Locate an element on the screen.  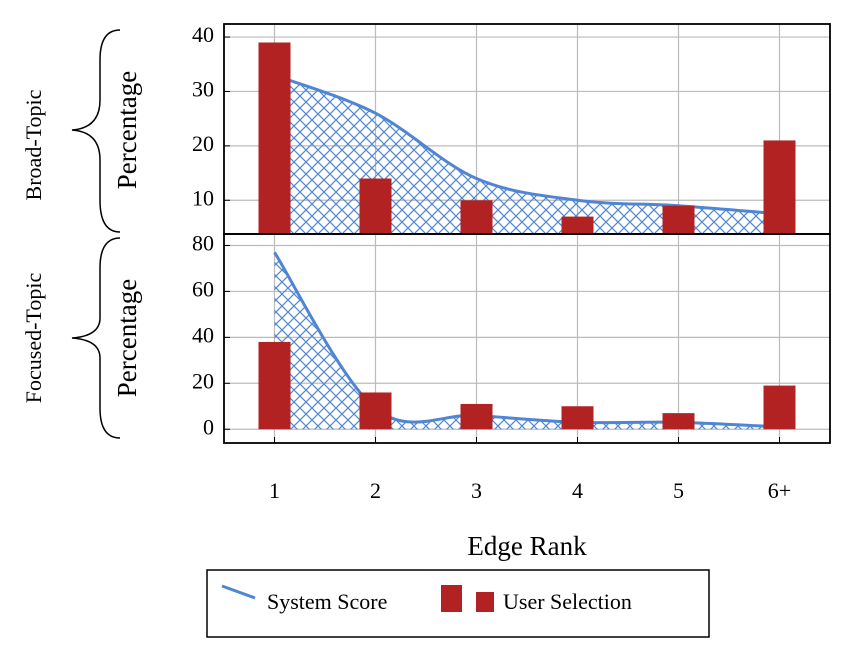
x-axis-label: Edge Rank is located at coordinates (527, 546).